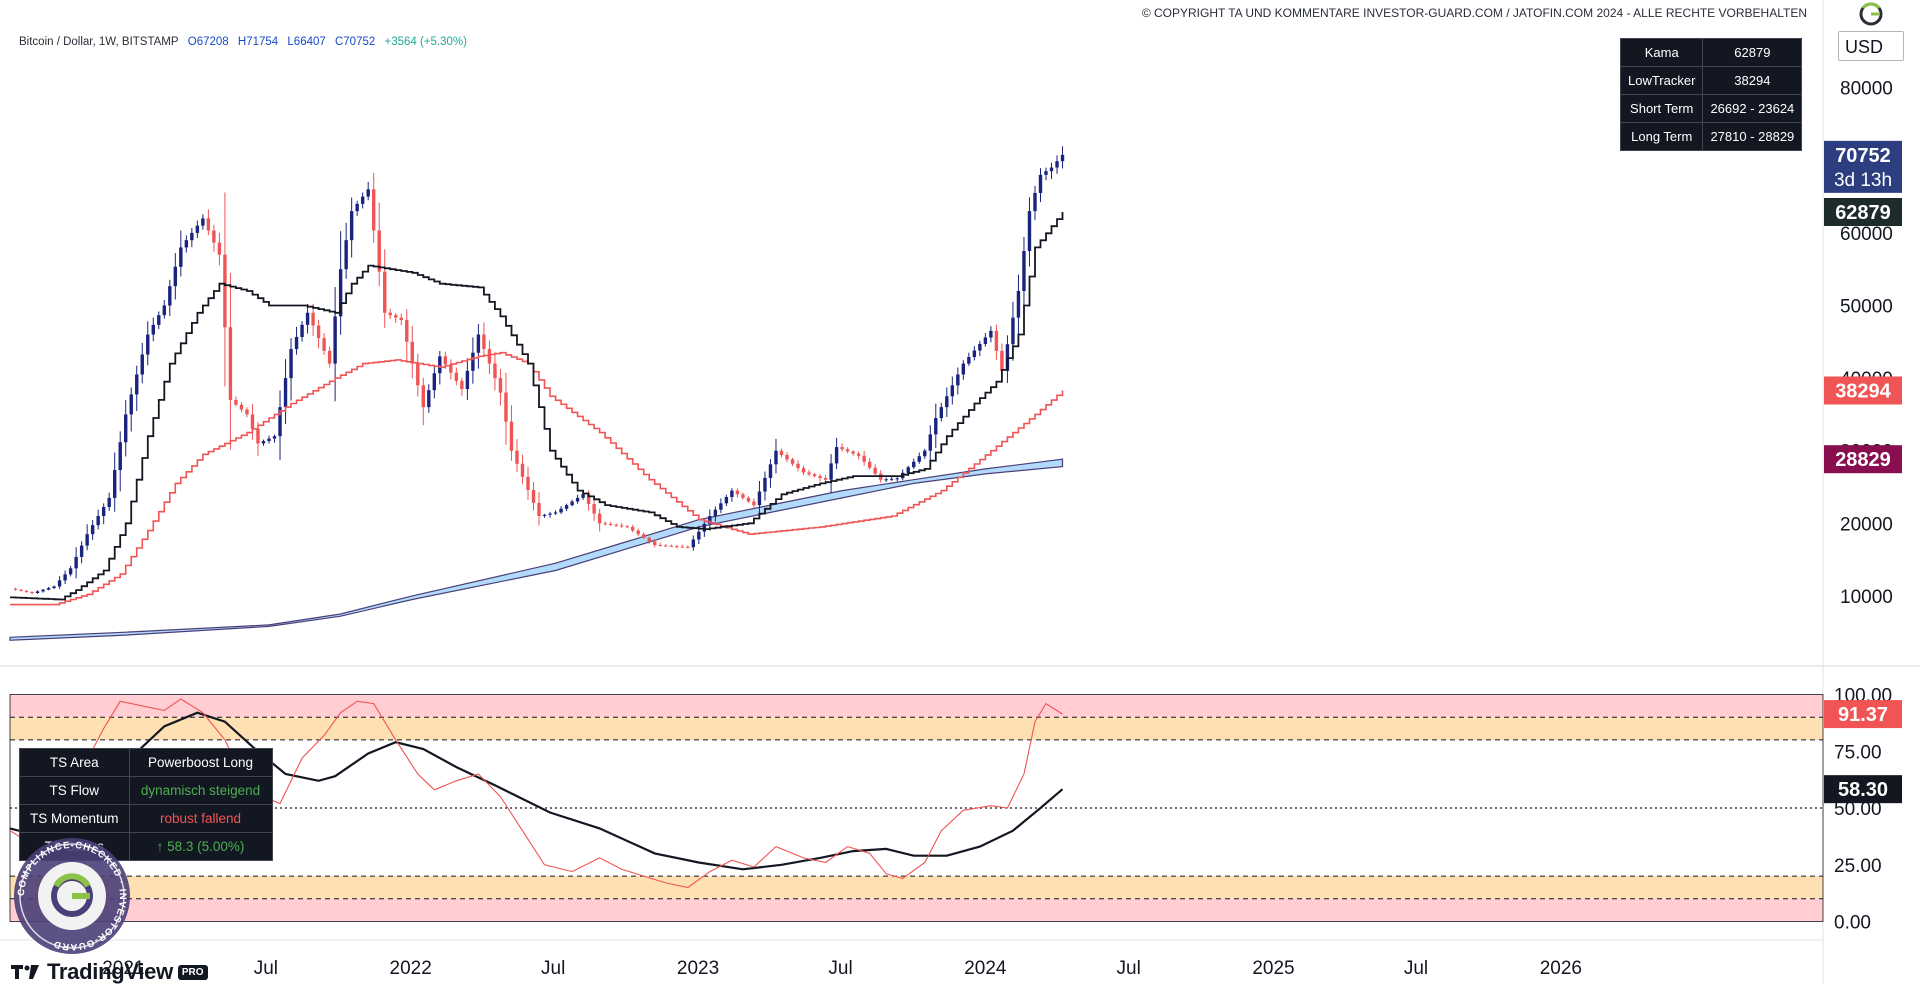 Image resolution: width=1920 pixels, height=985 pixels. What do you see at coordinates (537, 478) in the screenshot?
I see `lowtracker-line` at bounding box center [537, 478].